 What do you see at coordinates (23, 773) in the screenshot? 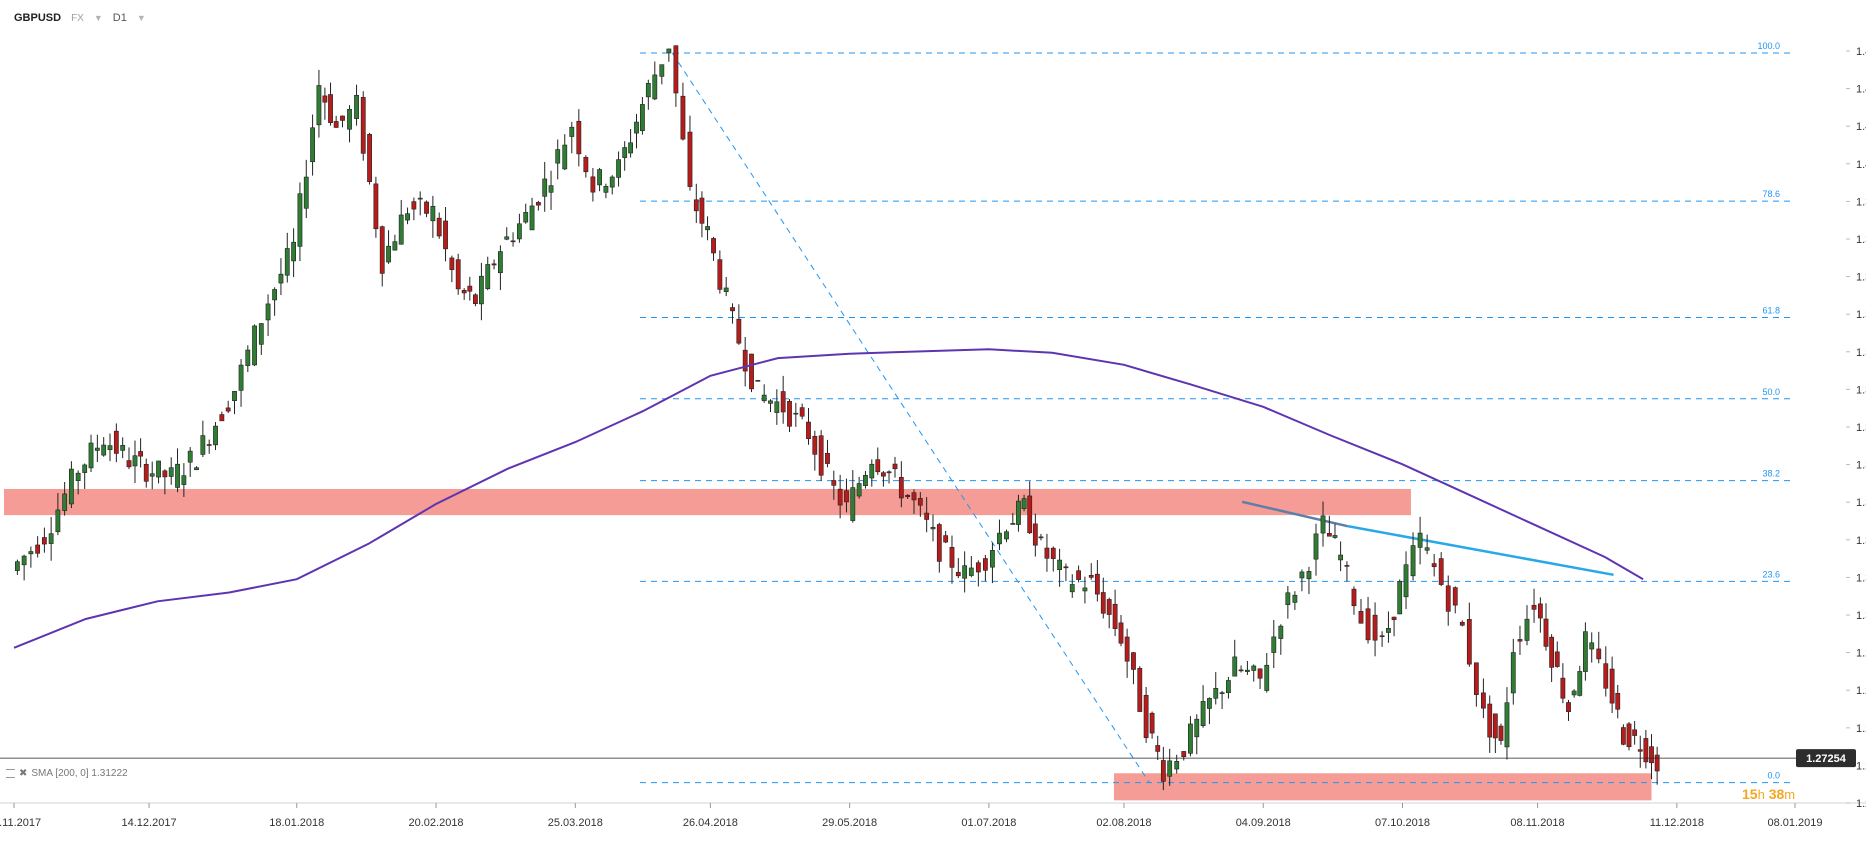
I see `close-icon: ✖` at bounding box center [23, 773].